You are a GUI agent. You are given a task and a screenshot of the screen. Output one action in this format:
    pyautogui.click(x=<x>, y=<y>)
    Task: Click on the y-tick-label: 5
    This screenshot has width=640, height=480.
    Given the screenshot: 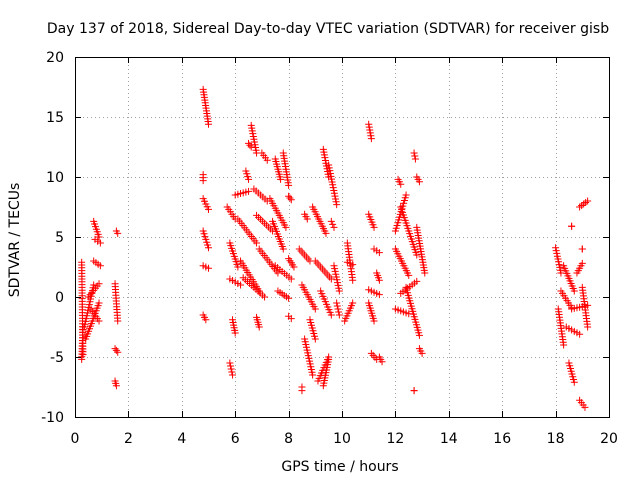 What is the action you would take?
    pyautogui.click(x=59, y=238)
    